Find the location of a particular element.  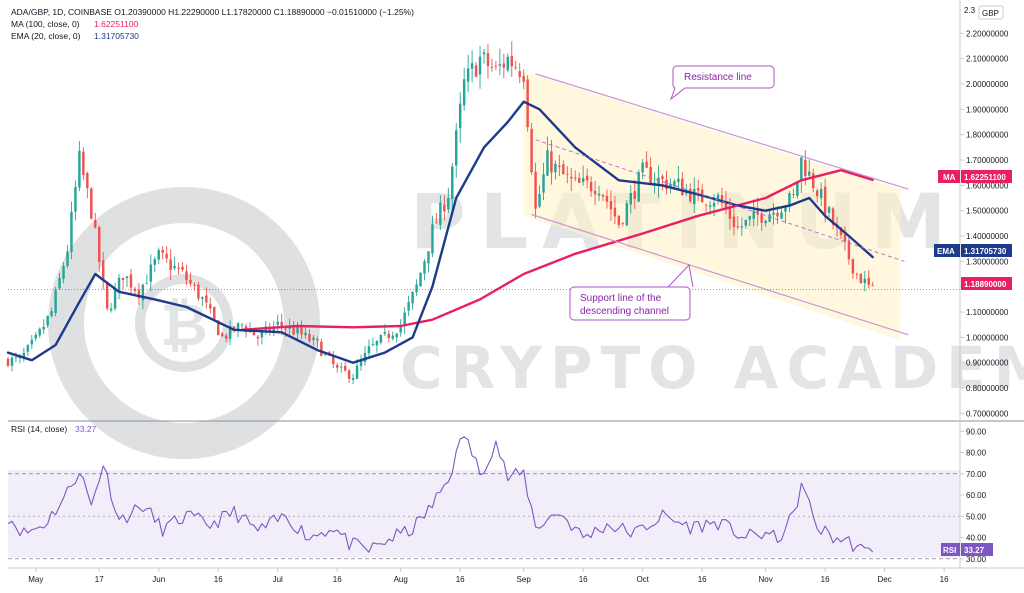

time-tick: Sep is located at coordinates (524, 576).